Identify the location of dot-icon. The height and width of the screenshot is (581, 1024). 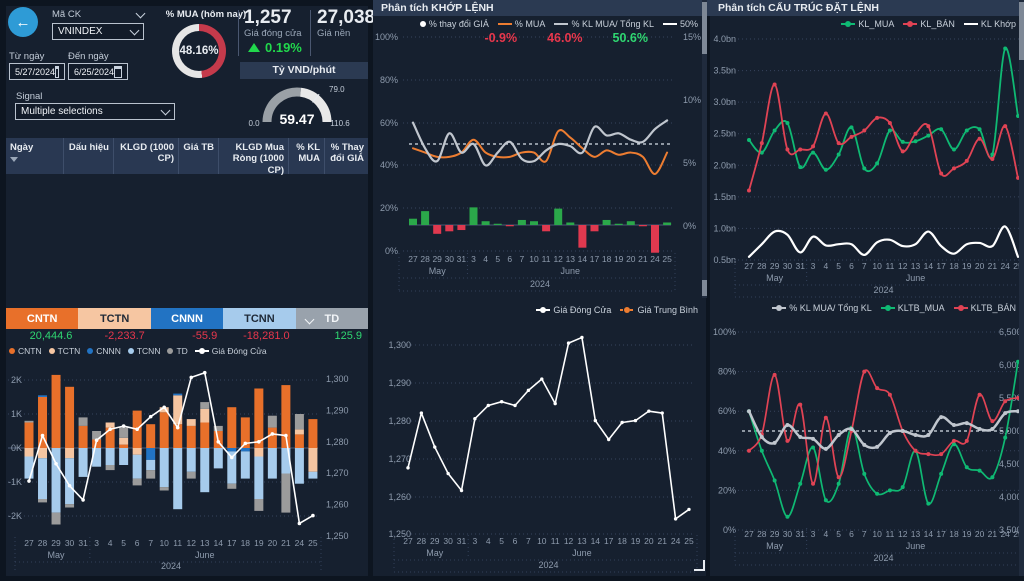
(90, 351).